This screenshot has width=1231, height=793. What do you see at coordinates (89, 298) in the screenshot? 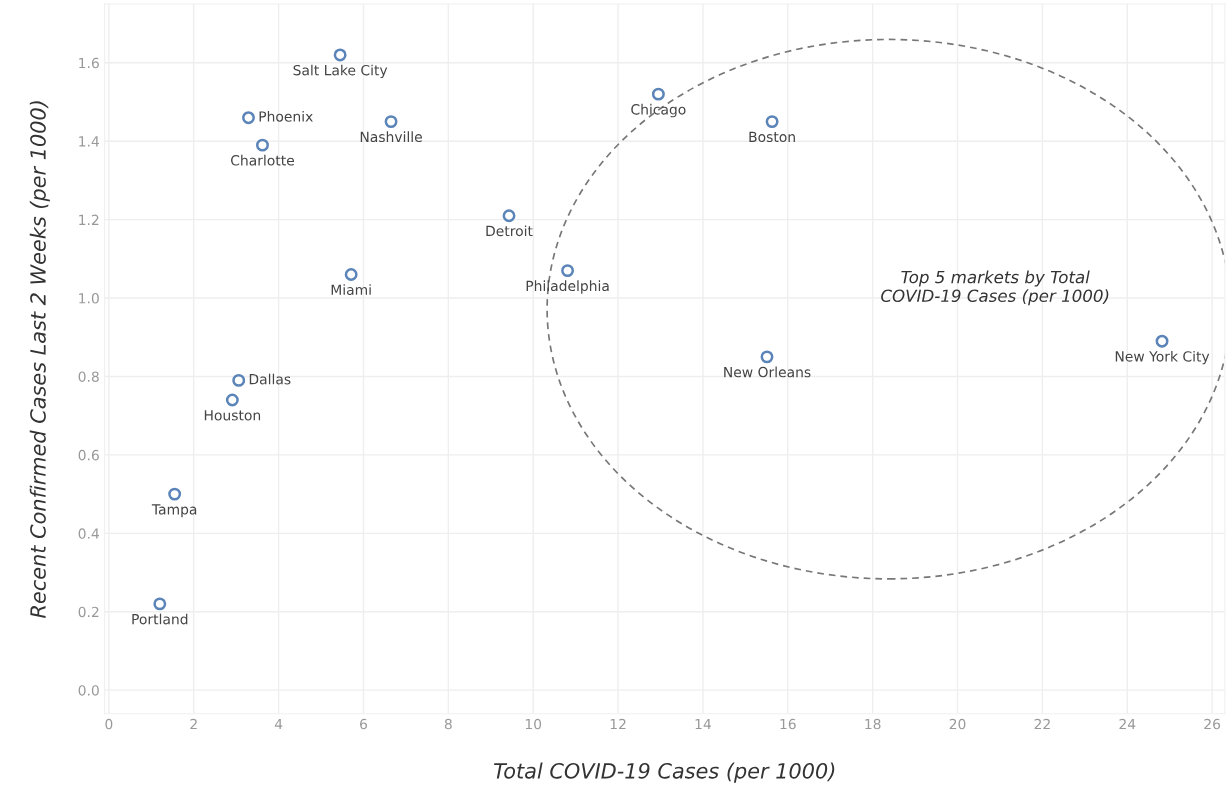
I see `y-tick-label: 1.0` at bounding box center [89, 298].